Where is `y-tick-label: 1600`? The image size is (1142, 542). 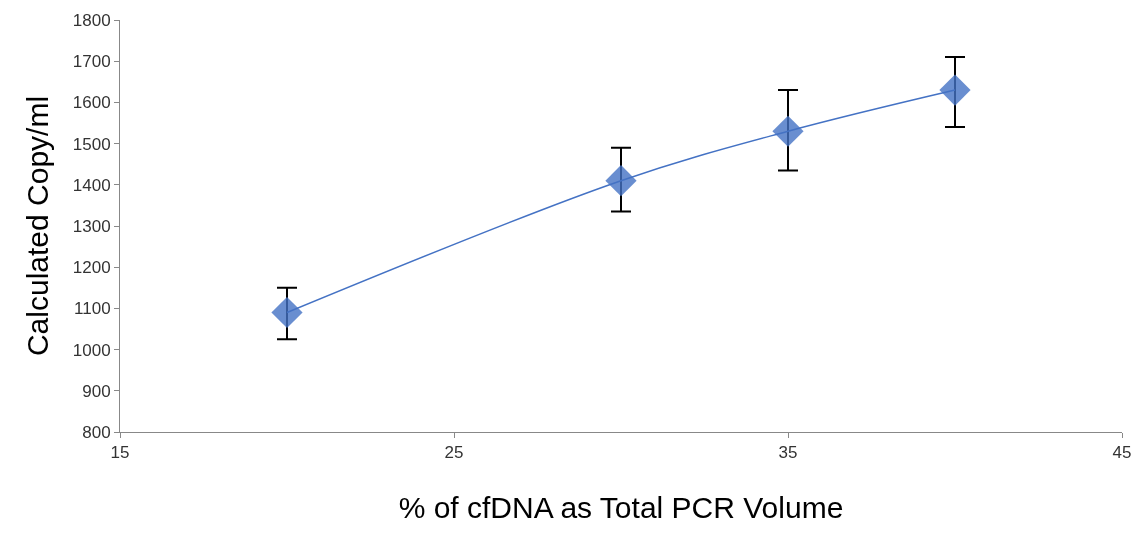 y-tick-label: 1600 is located at coordinates (91, 103).